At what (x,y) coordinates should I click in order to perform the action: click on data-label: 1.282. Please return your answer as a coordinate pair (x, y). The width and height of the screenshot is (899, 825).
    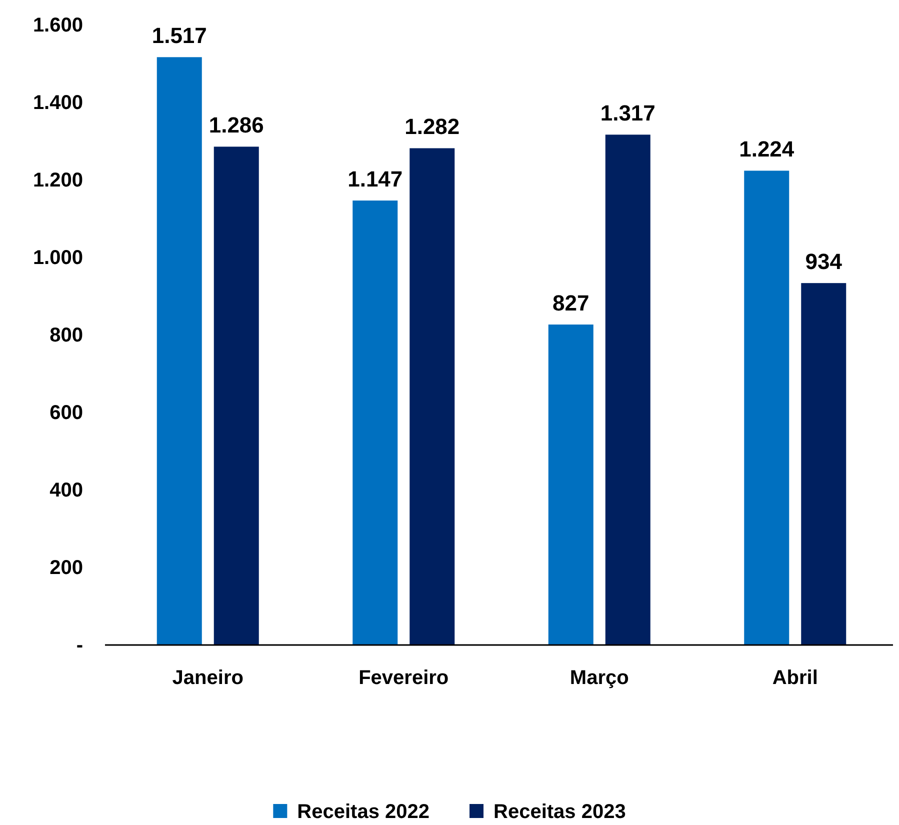
    Looking at the image, I should click on (432, 127).